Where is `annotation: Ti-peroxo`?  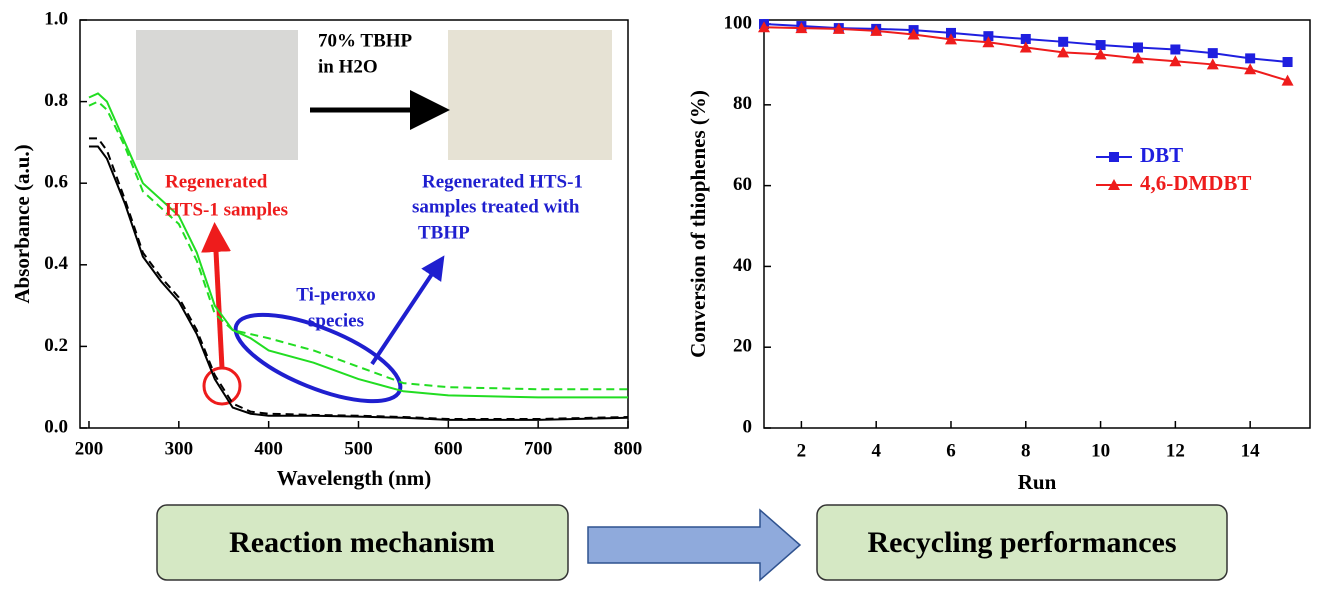 annotation: Ti-peroxo is located at coordinates (336, 294).